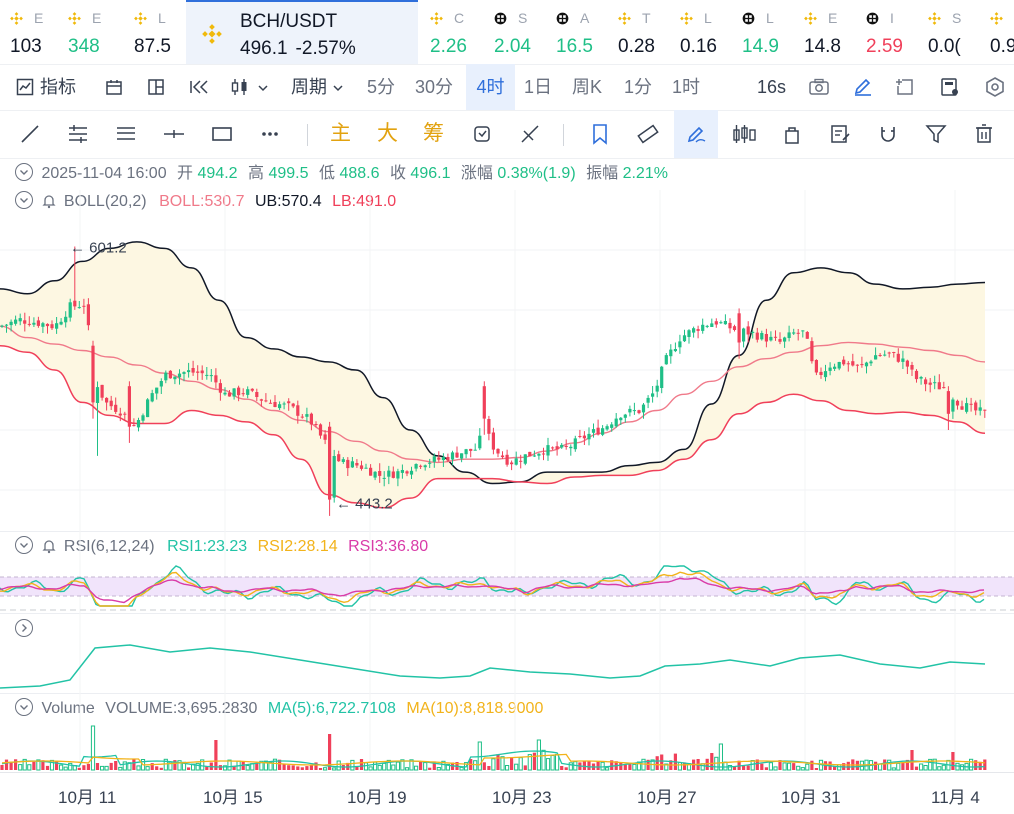  Describe the element at coordinates (222, 134) in the screenshot. I see `rectangle-tool` at that location.